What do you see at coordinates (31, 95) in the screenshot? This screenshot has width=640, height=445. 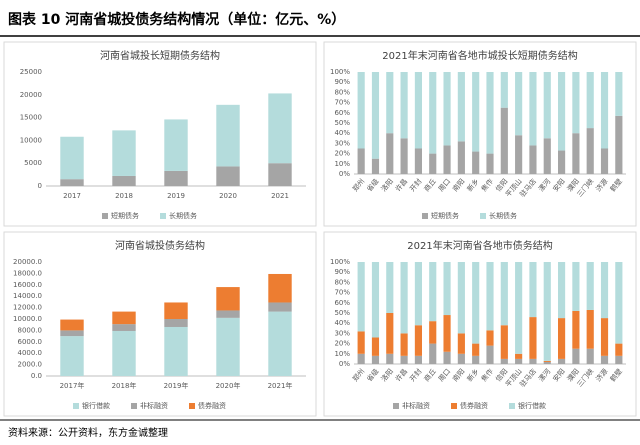 I see `y-tick-label: 20000` at bounding box center [31, 95].